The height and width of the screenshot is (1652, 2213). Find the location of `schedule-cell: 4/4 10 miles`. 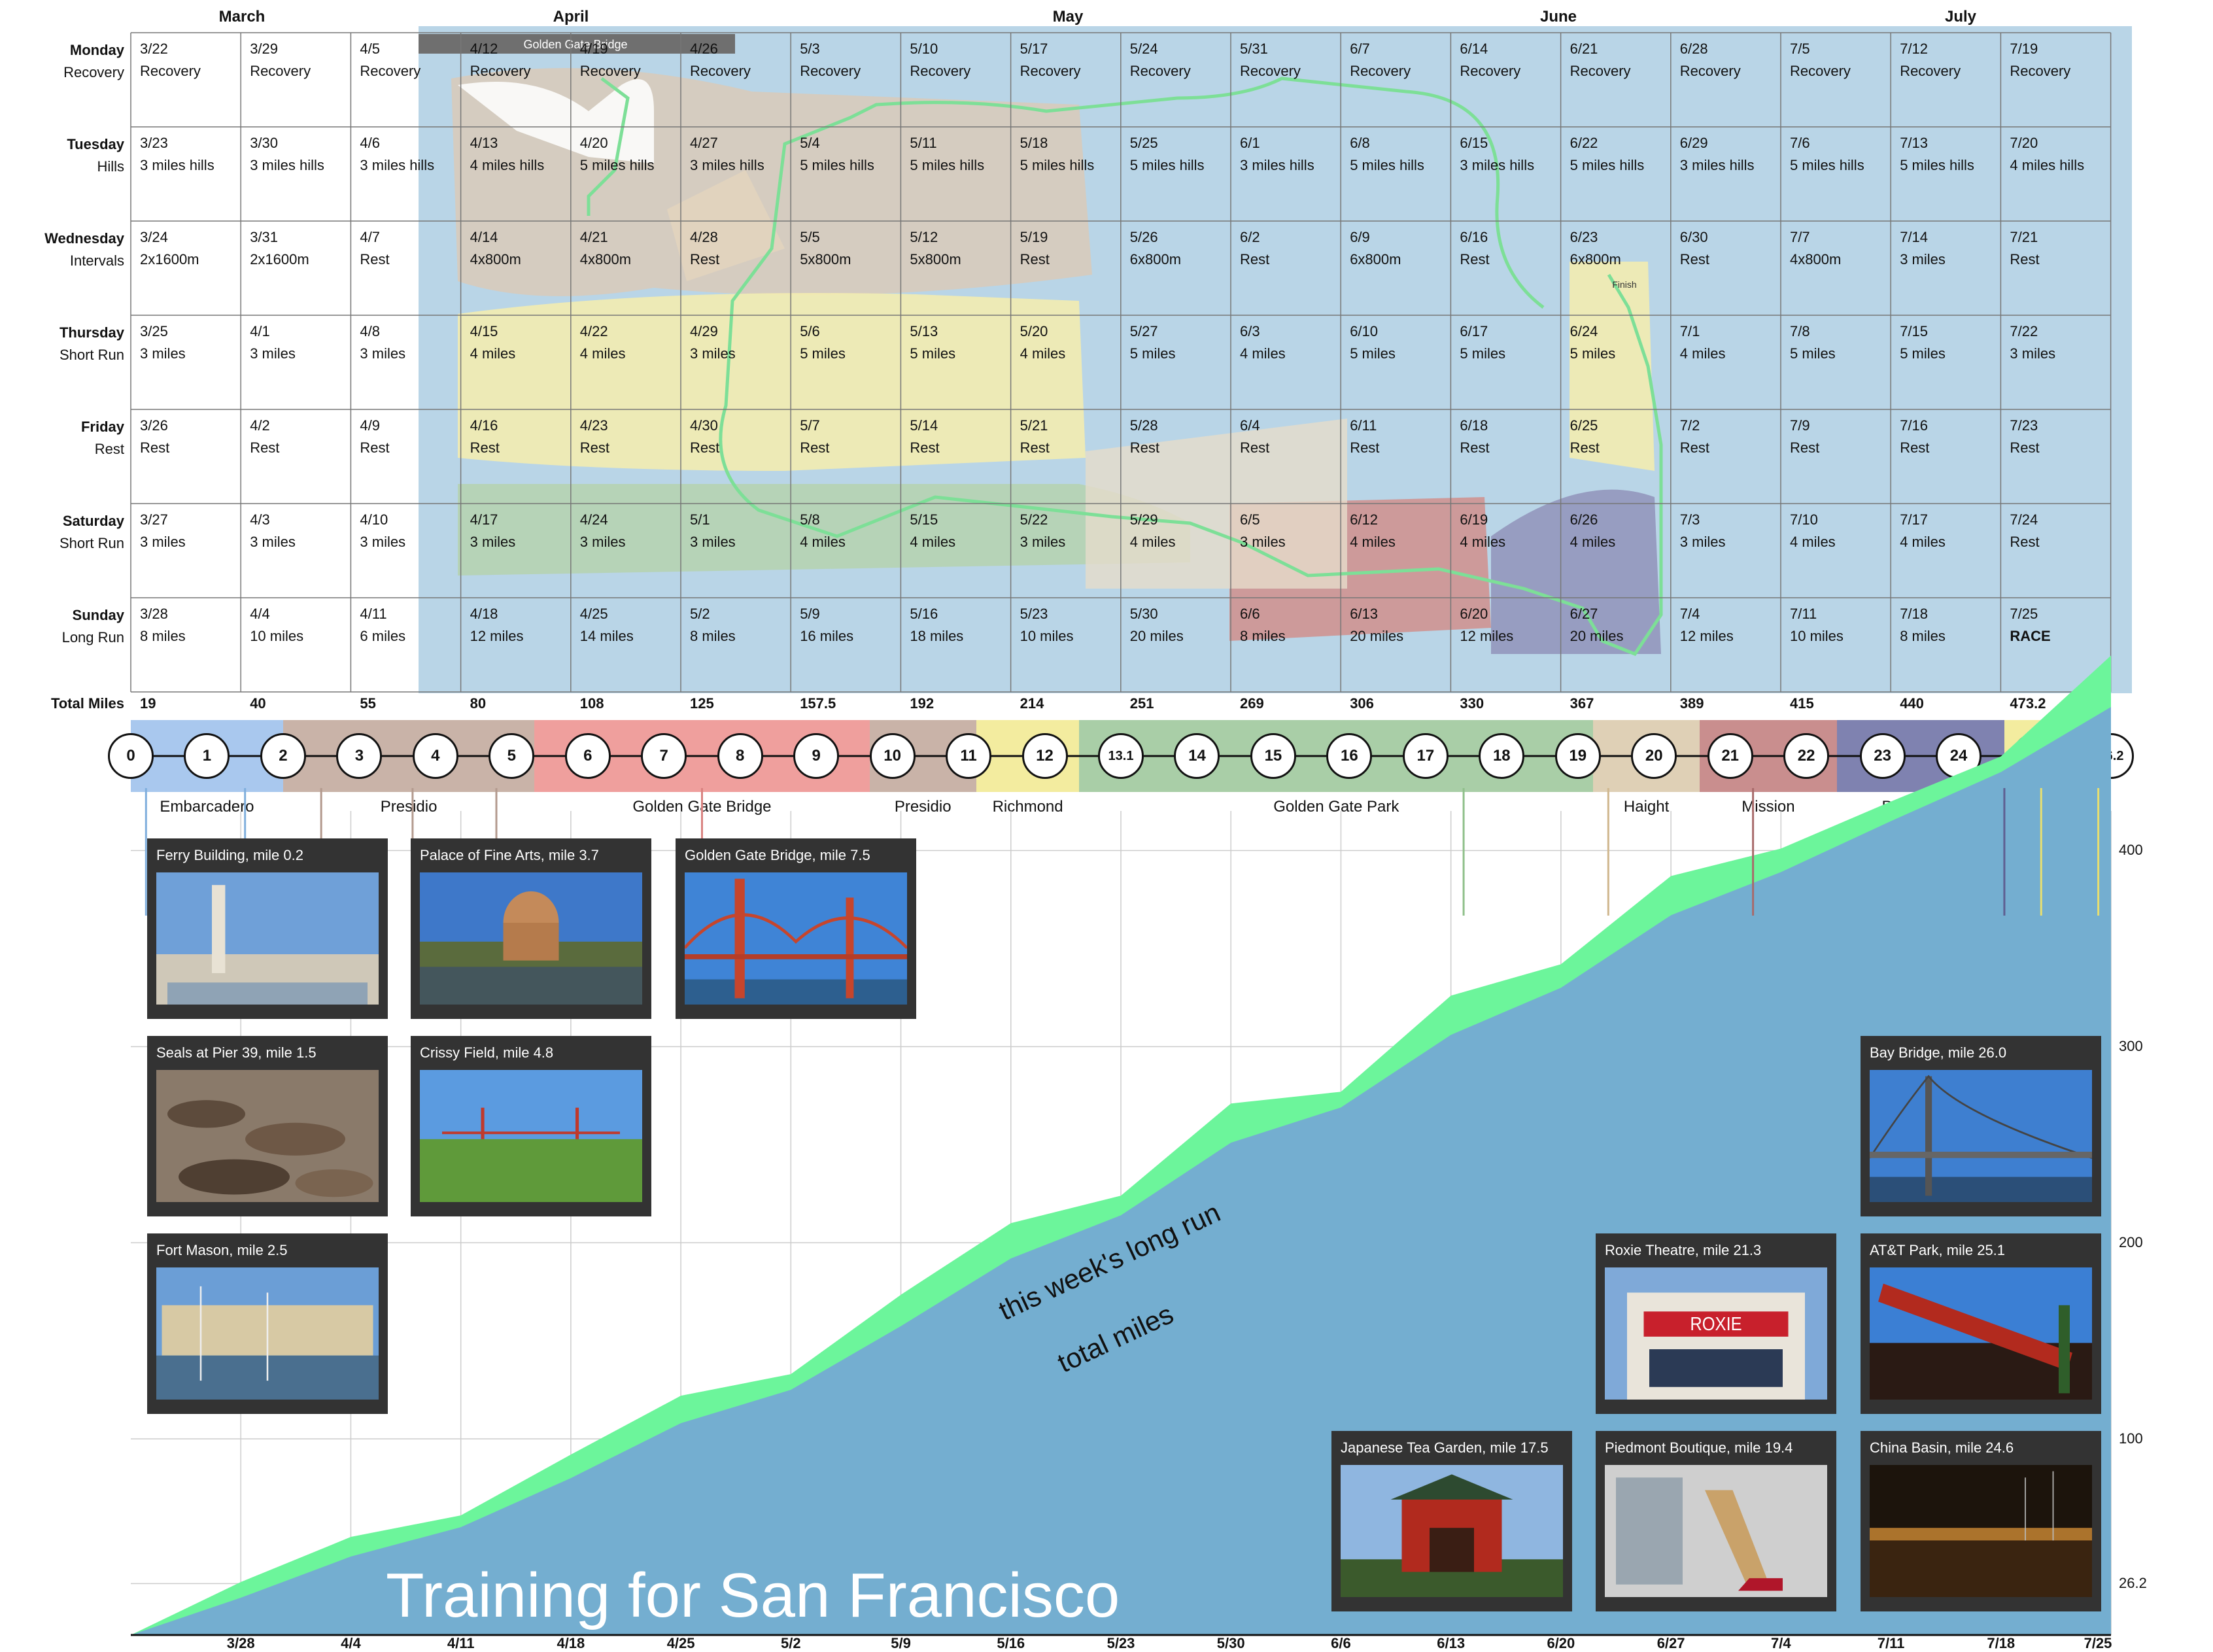

schedule-cell: 4/4 10 miles is located at coordinates (296, 623).